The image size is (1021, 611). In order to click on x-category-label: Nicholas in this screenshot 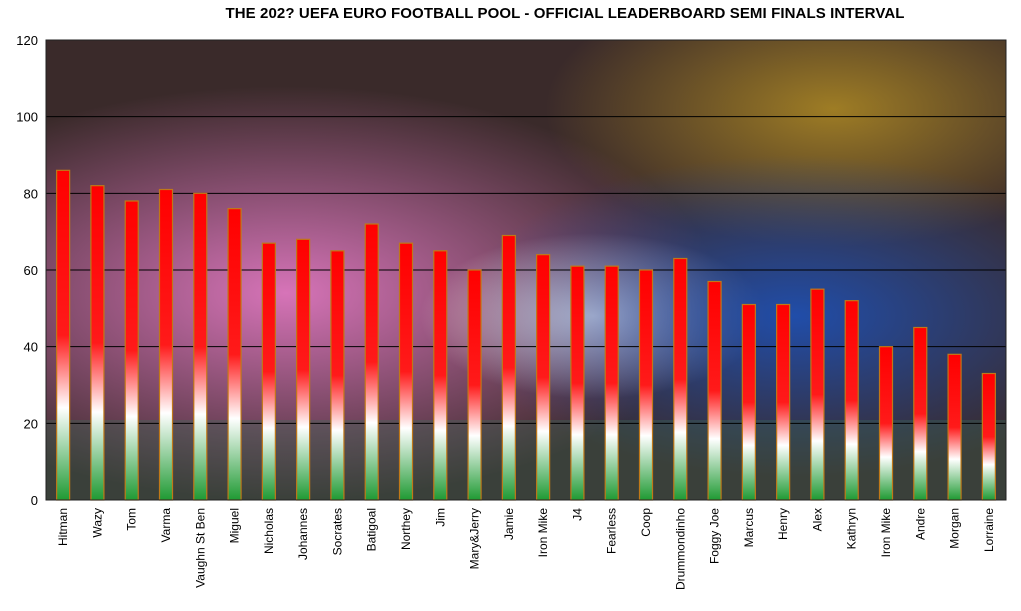, I will do `click(269, 531)`.